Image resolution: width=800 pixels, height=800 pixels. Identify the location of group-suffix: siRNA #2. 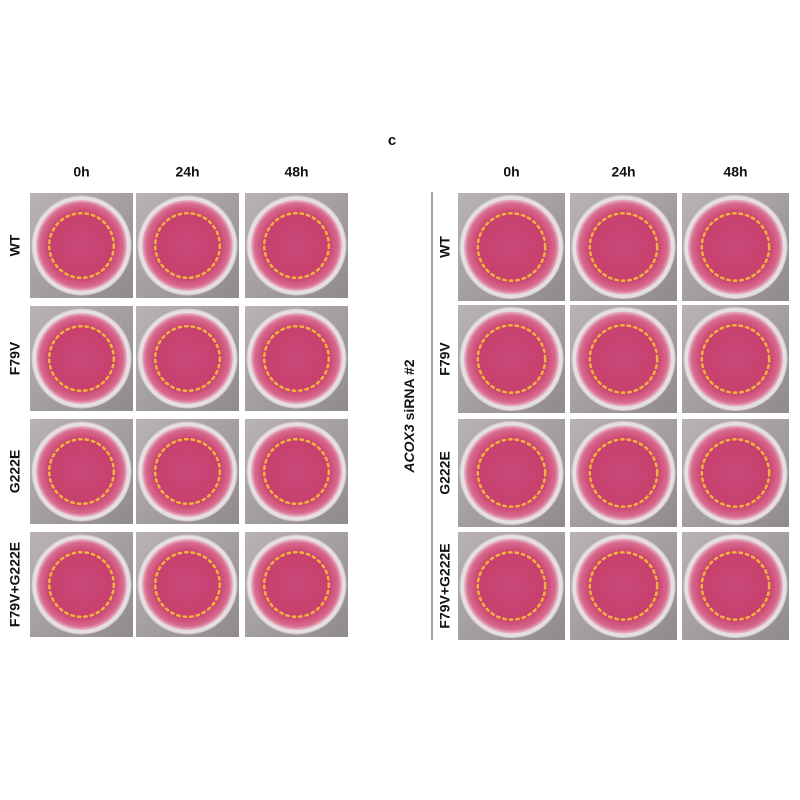
(409, 389).